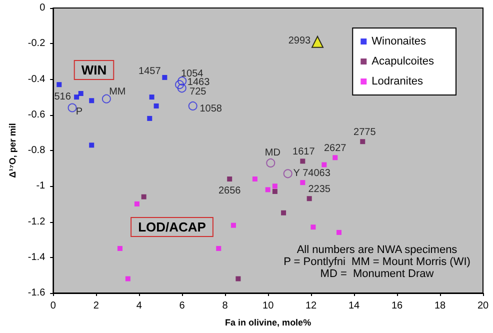 Image resolution: width=493 pixels, height=333 pixels. What do you see at coordinates (483, 306) in the screenshot?
I see `x-tick-label: 20` at bounding box center [483, 306].